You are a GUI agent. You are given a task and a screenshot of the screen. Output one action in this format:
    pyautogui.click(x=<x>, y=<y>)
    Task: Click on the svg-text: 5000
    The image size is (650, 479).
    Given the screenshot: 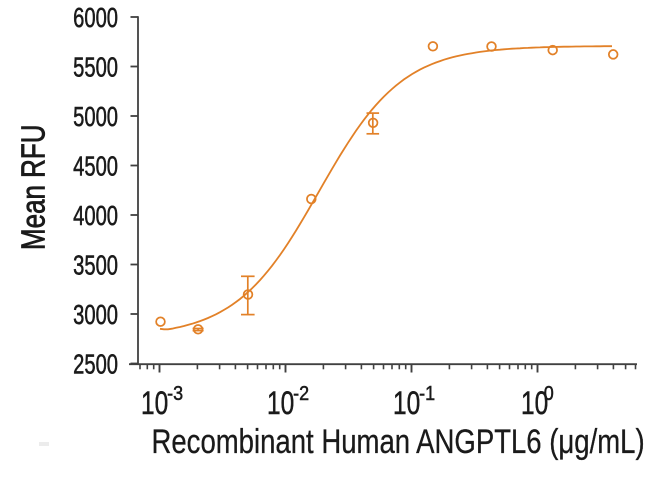 What is the action you would take?
    pyautogui.click(x=95, y=117)
    